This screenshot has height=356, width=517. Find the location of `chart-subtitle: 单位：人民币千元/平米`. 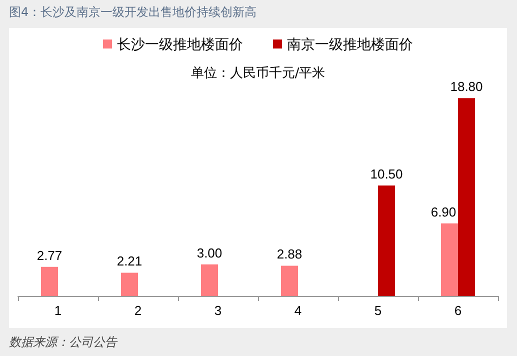

chart-subtitle: 单位：人民币千元/平米 is located at coordinates (258, 73).